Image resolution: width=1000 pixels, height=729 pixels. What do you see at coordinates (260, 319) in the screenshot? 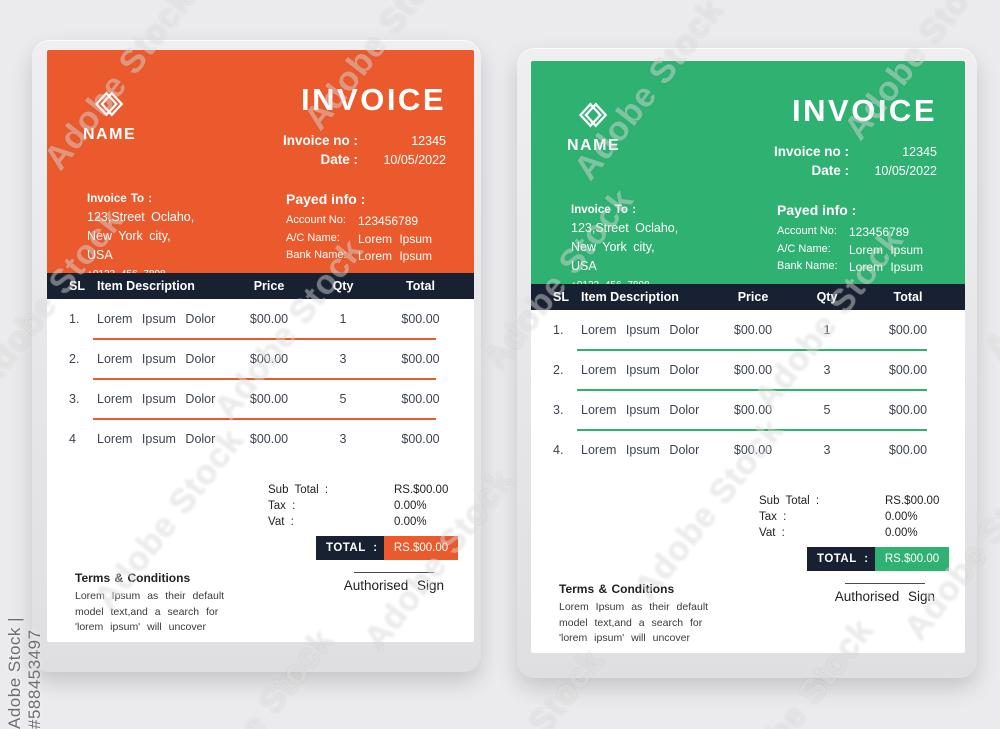
I see `table-row: 1. Lorem Ipsum Dolor $00.00 1 $00.00` at bounding box center [260, 319].